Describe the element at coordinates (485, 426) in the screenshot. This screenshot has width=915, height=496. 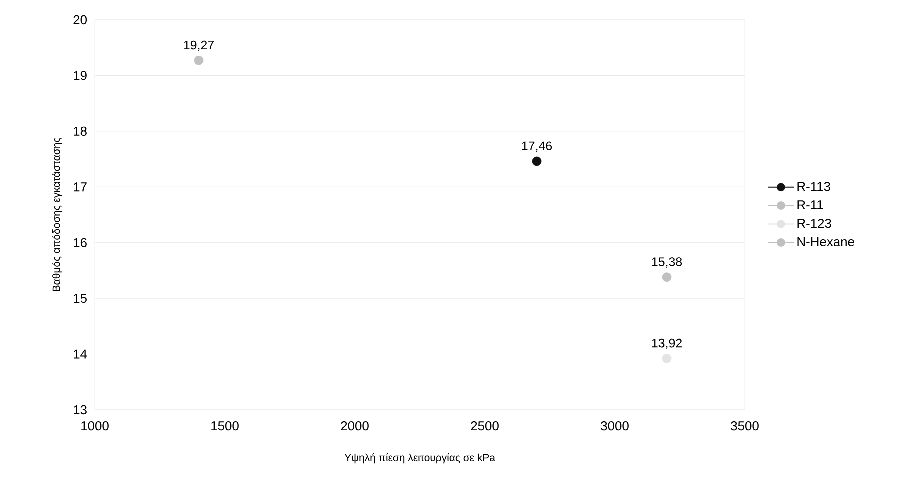
I see `x-tick-label: 2500` at that location.